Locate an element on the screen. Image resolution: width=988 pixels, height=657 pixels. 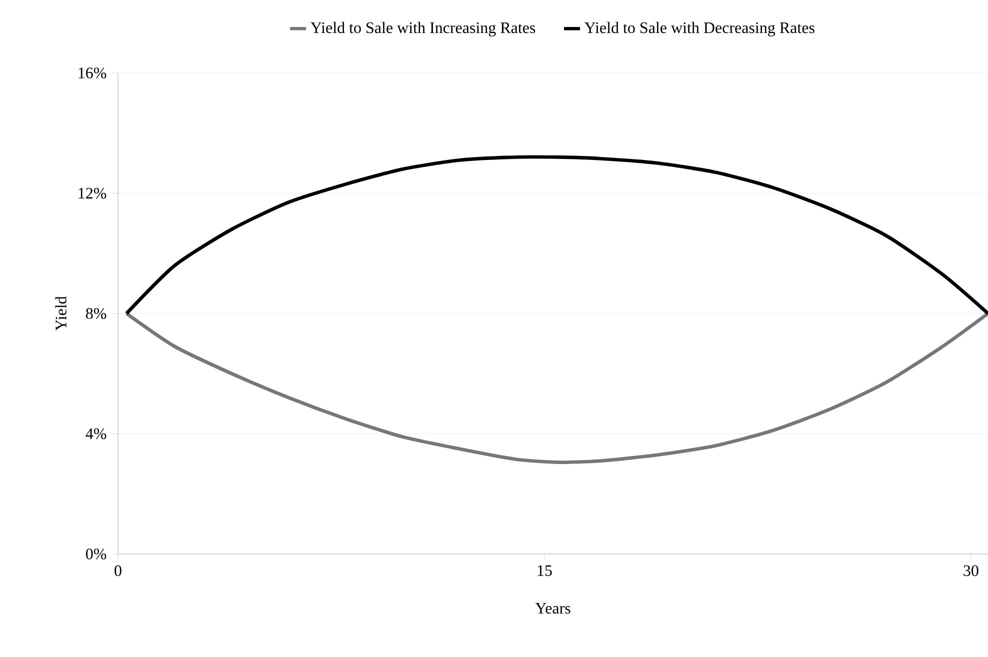
y-tick-label: 4% is located at coordinates (96, 434).